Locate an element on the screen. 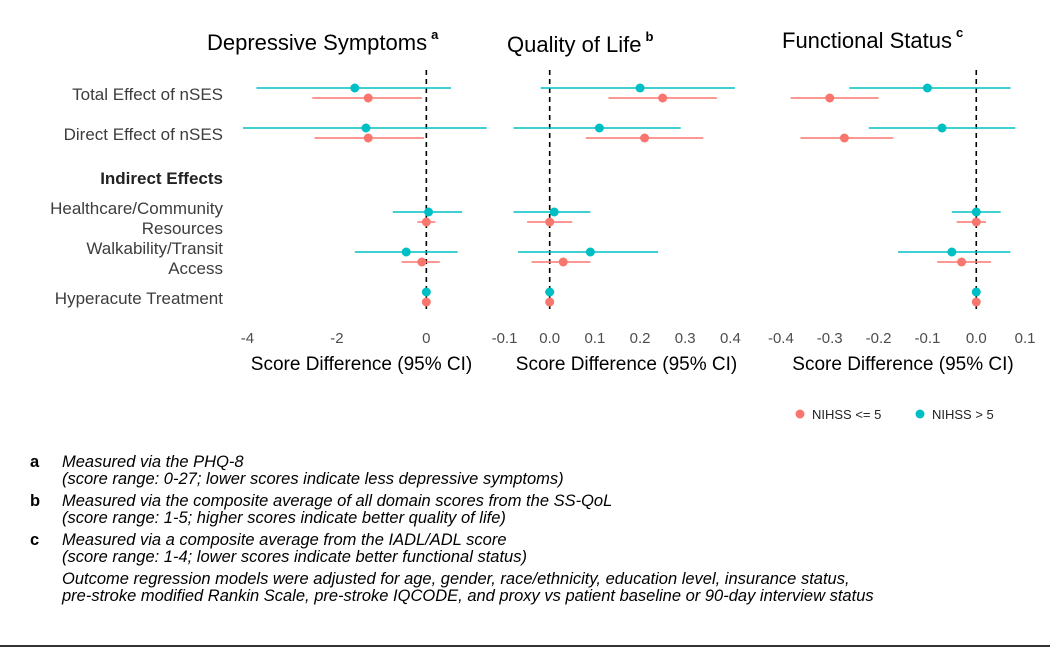 The width and height of the screenshot is (1050, 648). tick-label: 0 is located at coordinates (426, 338).